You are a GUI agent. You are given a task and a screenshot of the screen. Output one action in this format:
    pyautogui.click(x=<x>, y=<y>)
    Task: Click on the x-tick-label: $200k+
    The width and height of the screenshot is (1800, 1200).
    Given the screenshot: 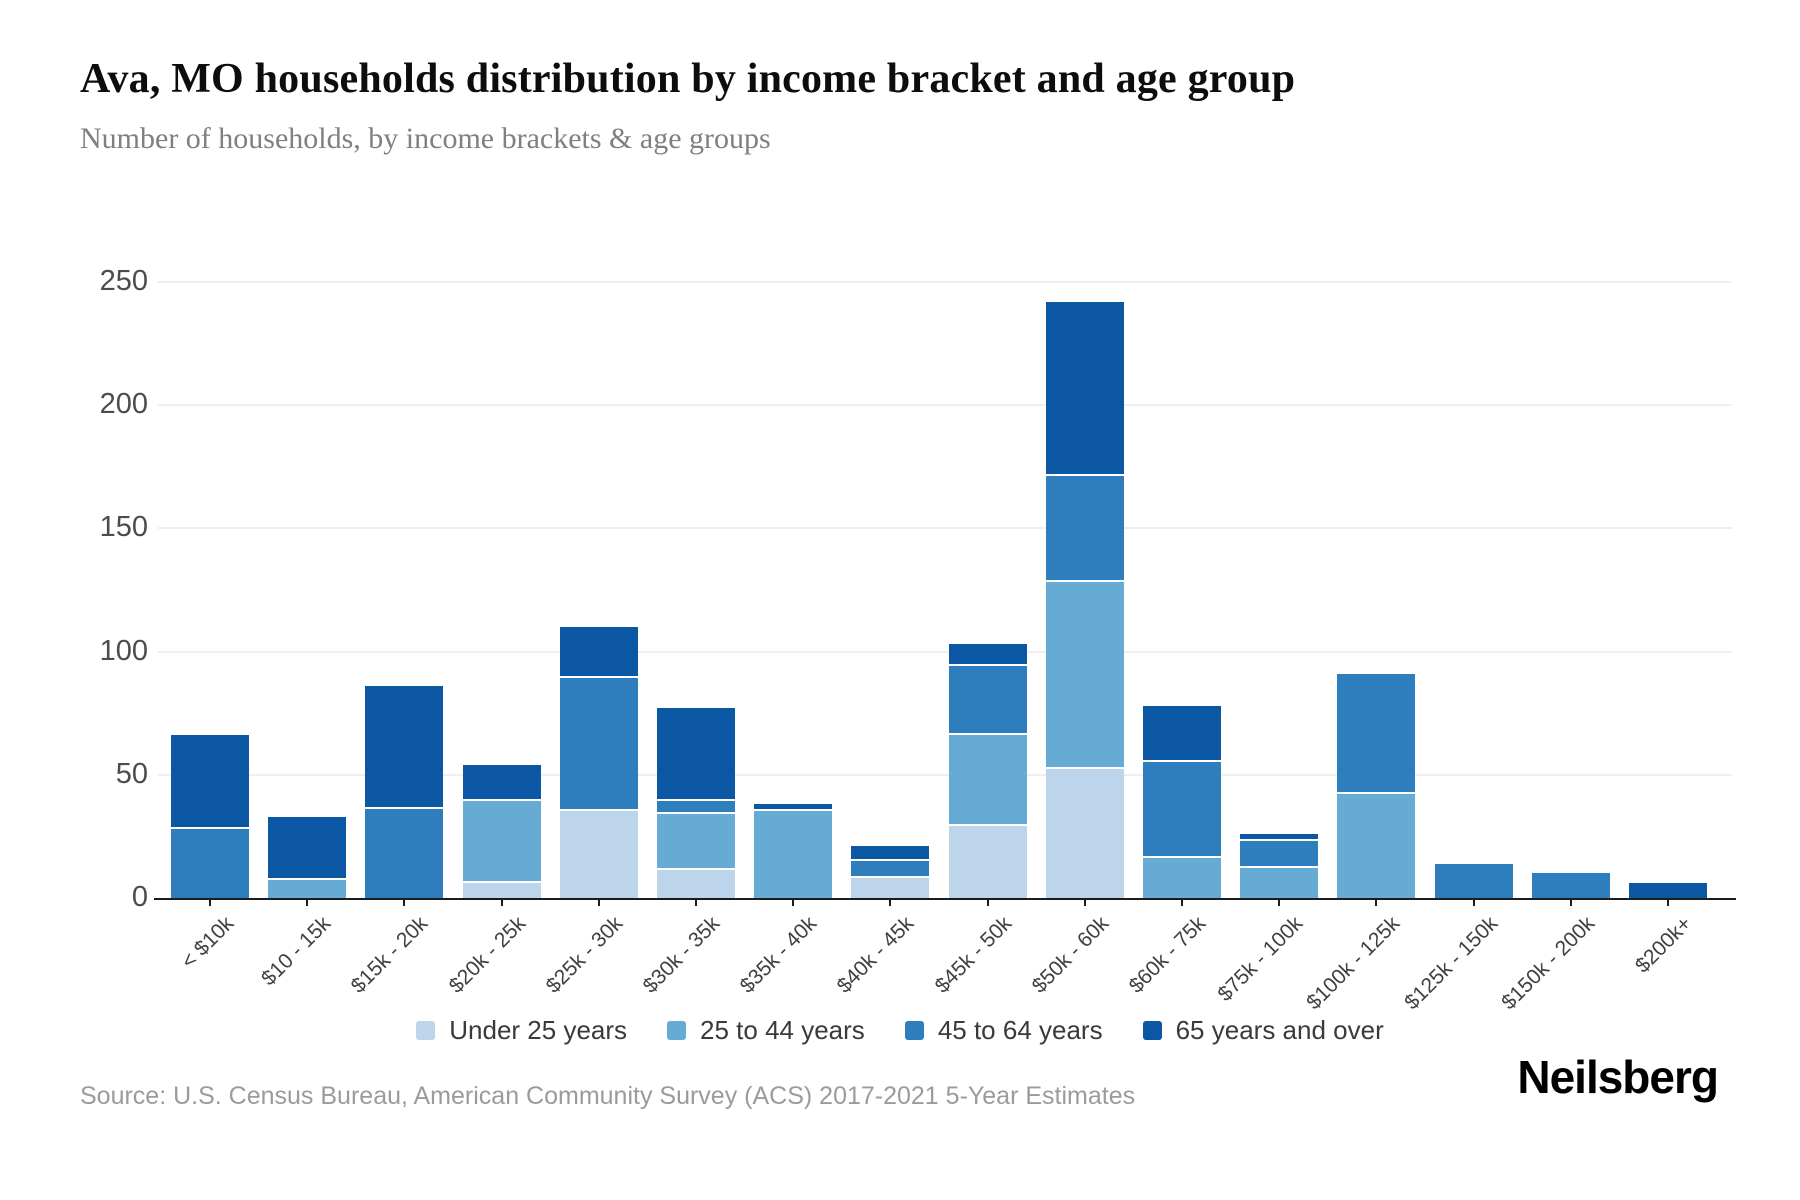 What is the action you would take?
    pyautogui.click(x=1663, y=945)
    